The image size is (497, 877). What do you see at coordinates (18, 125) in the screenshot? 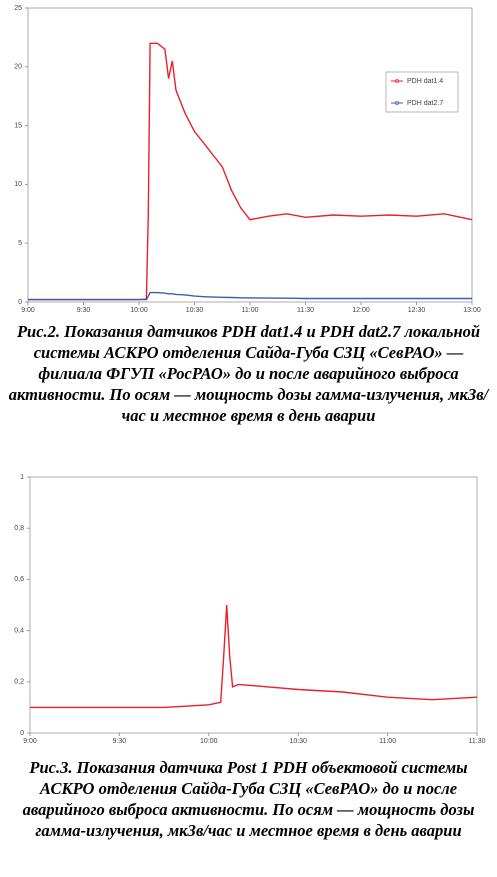
I see `y-tick-label: 15` at bounding box center [18, 125].